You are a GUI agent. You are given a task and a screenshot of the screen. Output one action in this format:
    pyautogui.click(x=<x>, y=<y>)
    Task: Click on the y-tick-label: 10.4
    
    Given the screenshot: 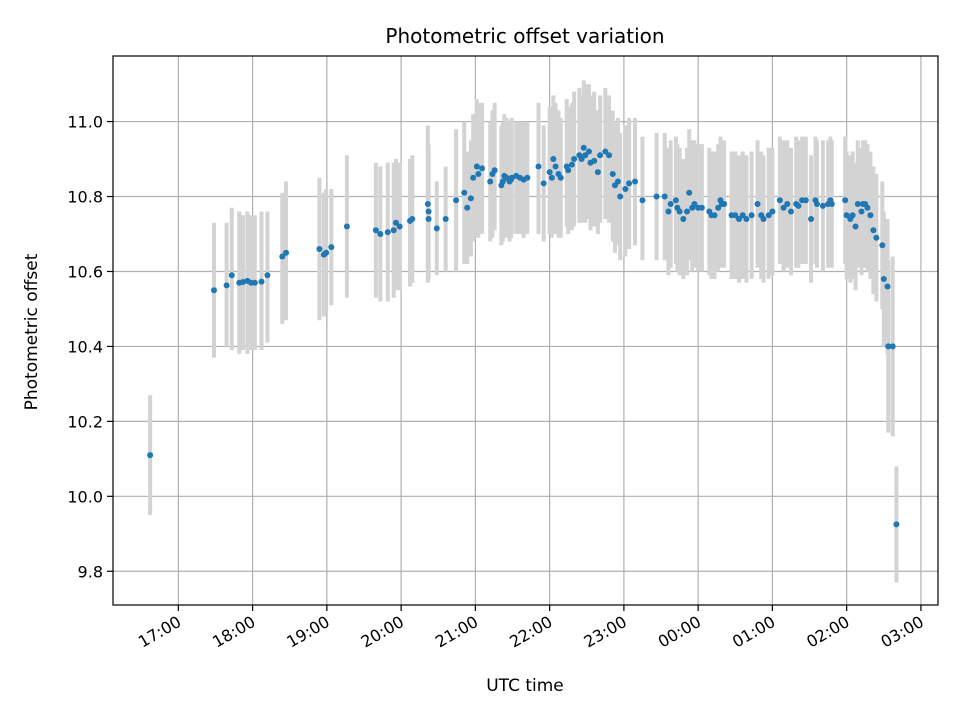 What is the action you would take?
    pyautogui.click(x=85, y=346)
    